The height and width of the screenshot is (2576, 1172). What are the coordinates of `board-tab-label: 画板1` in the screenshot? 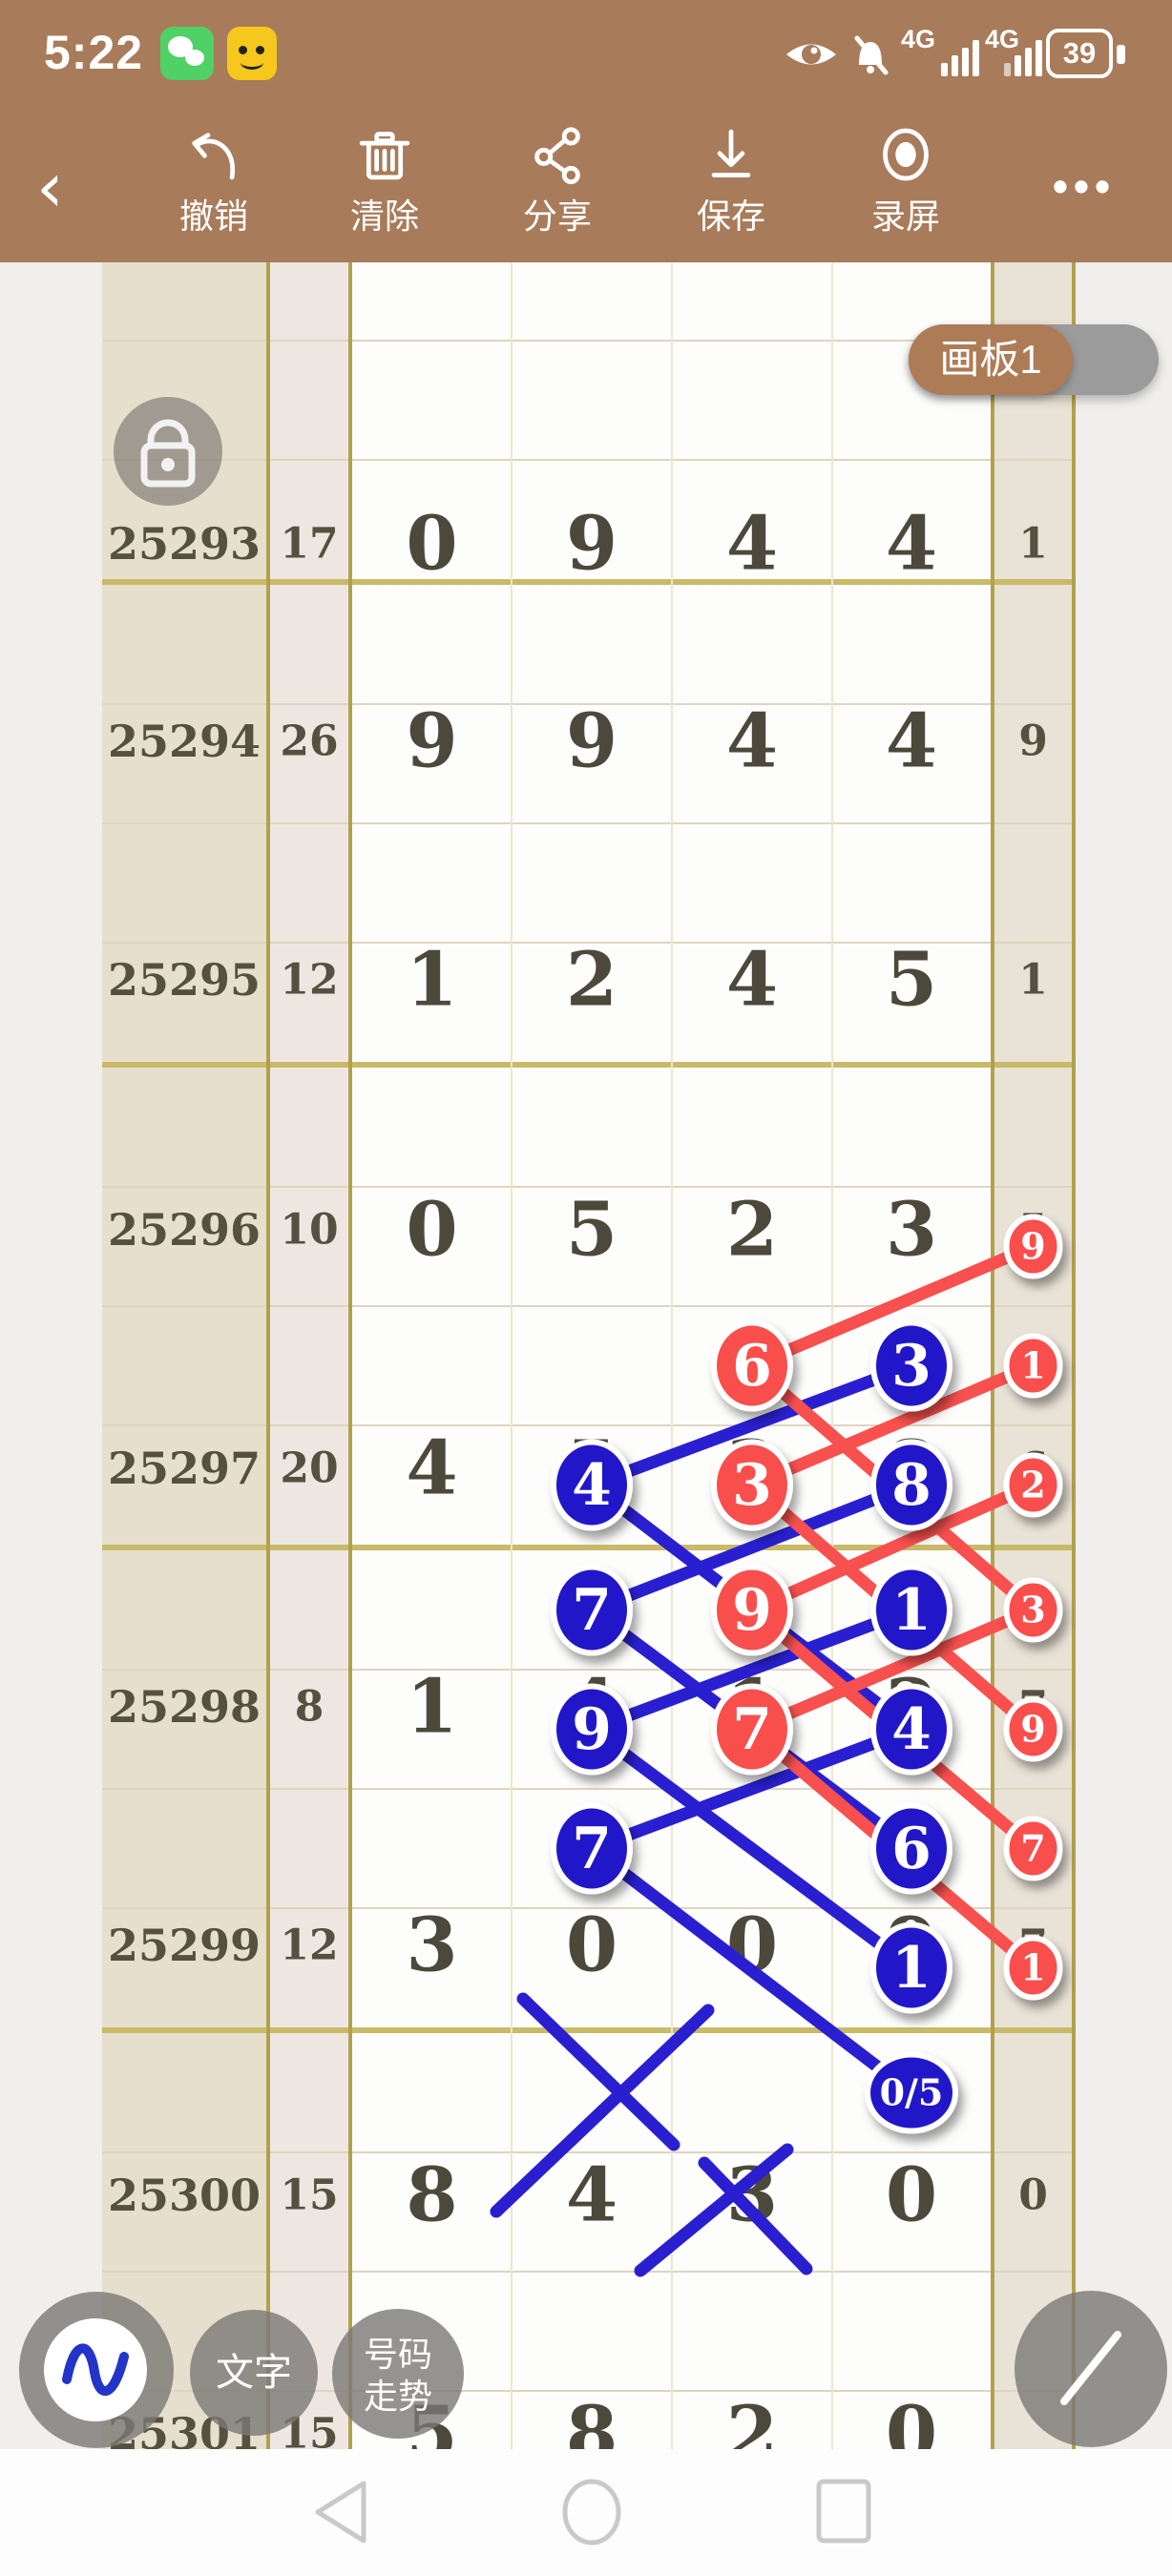 It's located at (991, 359).